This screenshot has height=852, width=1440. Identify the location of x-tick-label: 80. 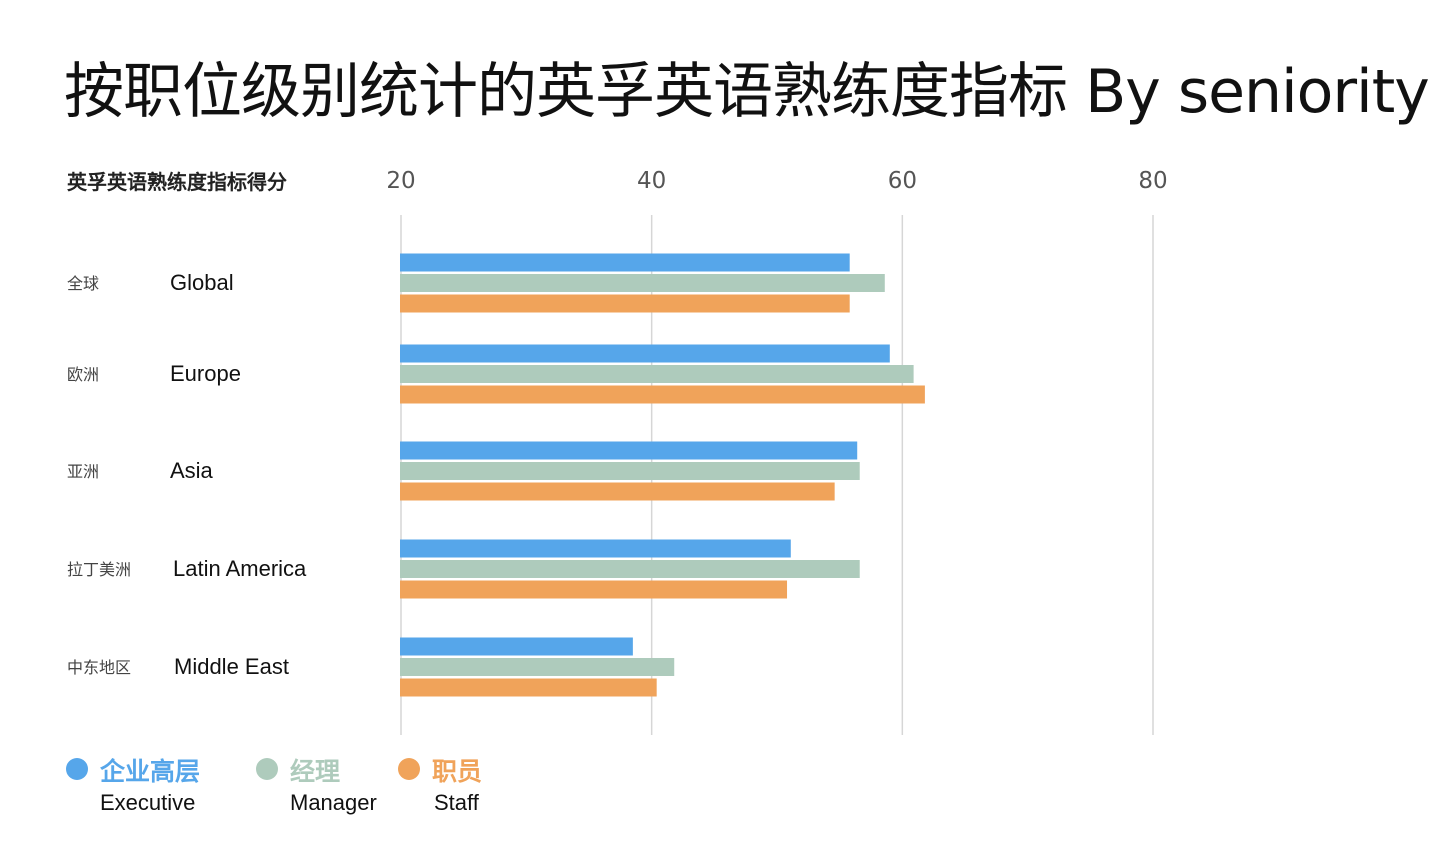
(1153, 181).